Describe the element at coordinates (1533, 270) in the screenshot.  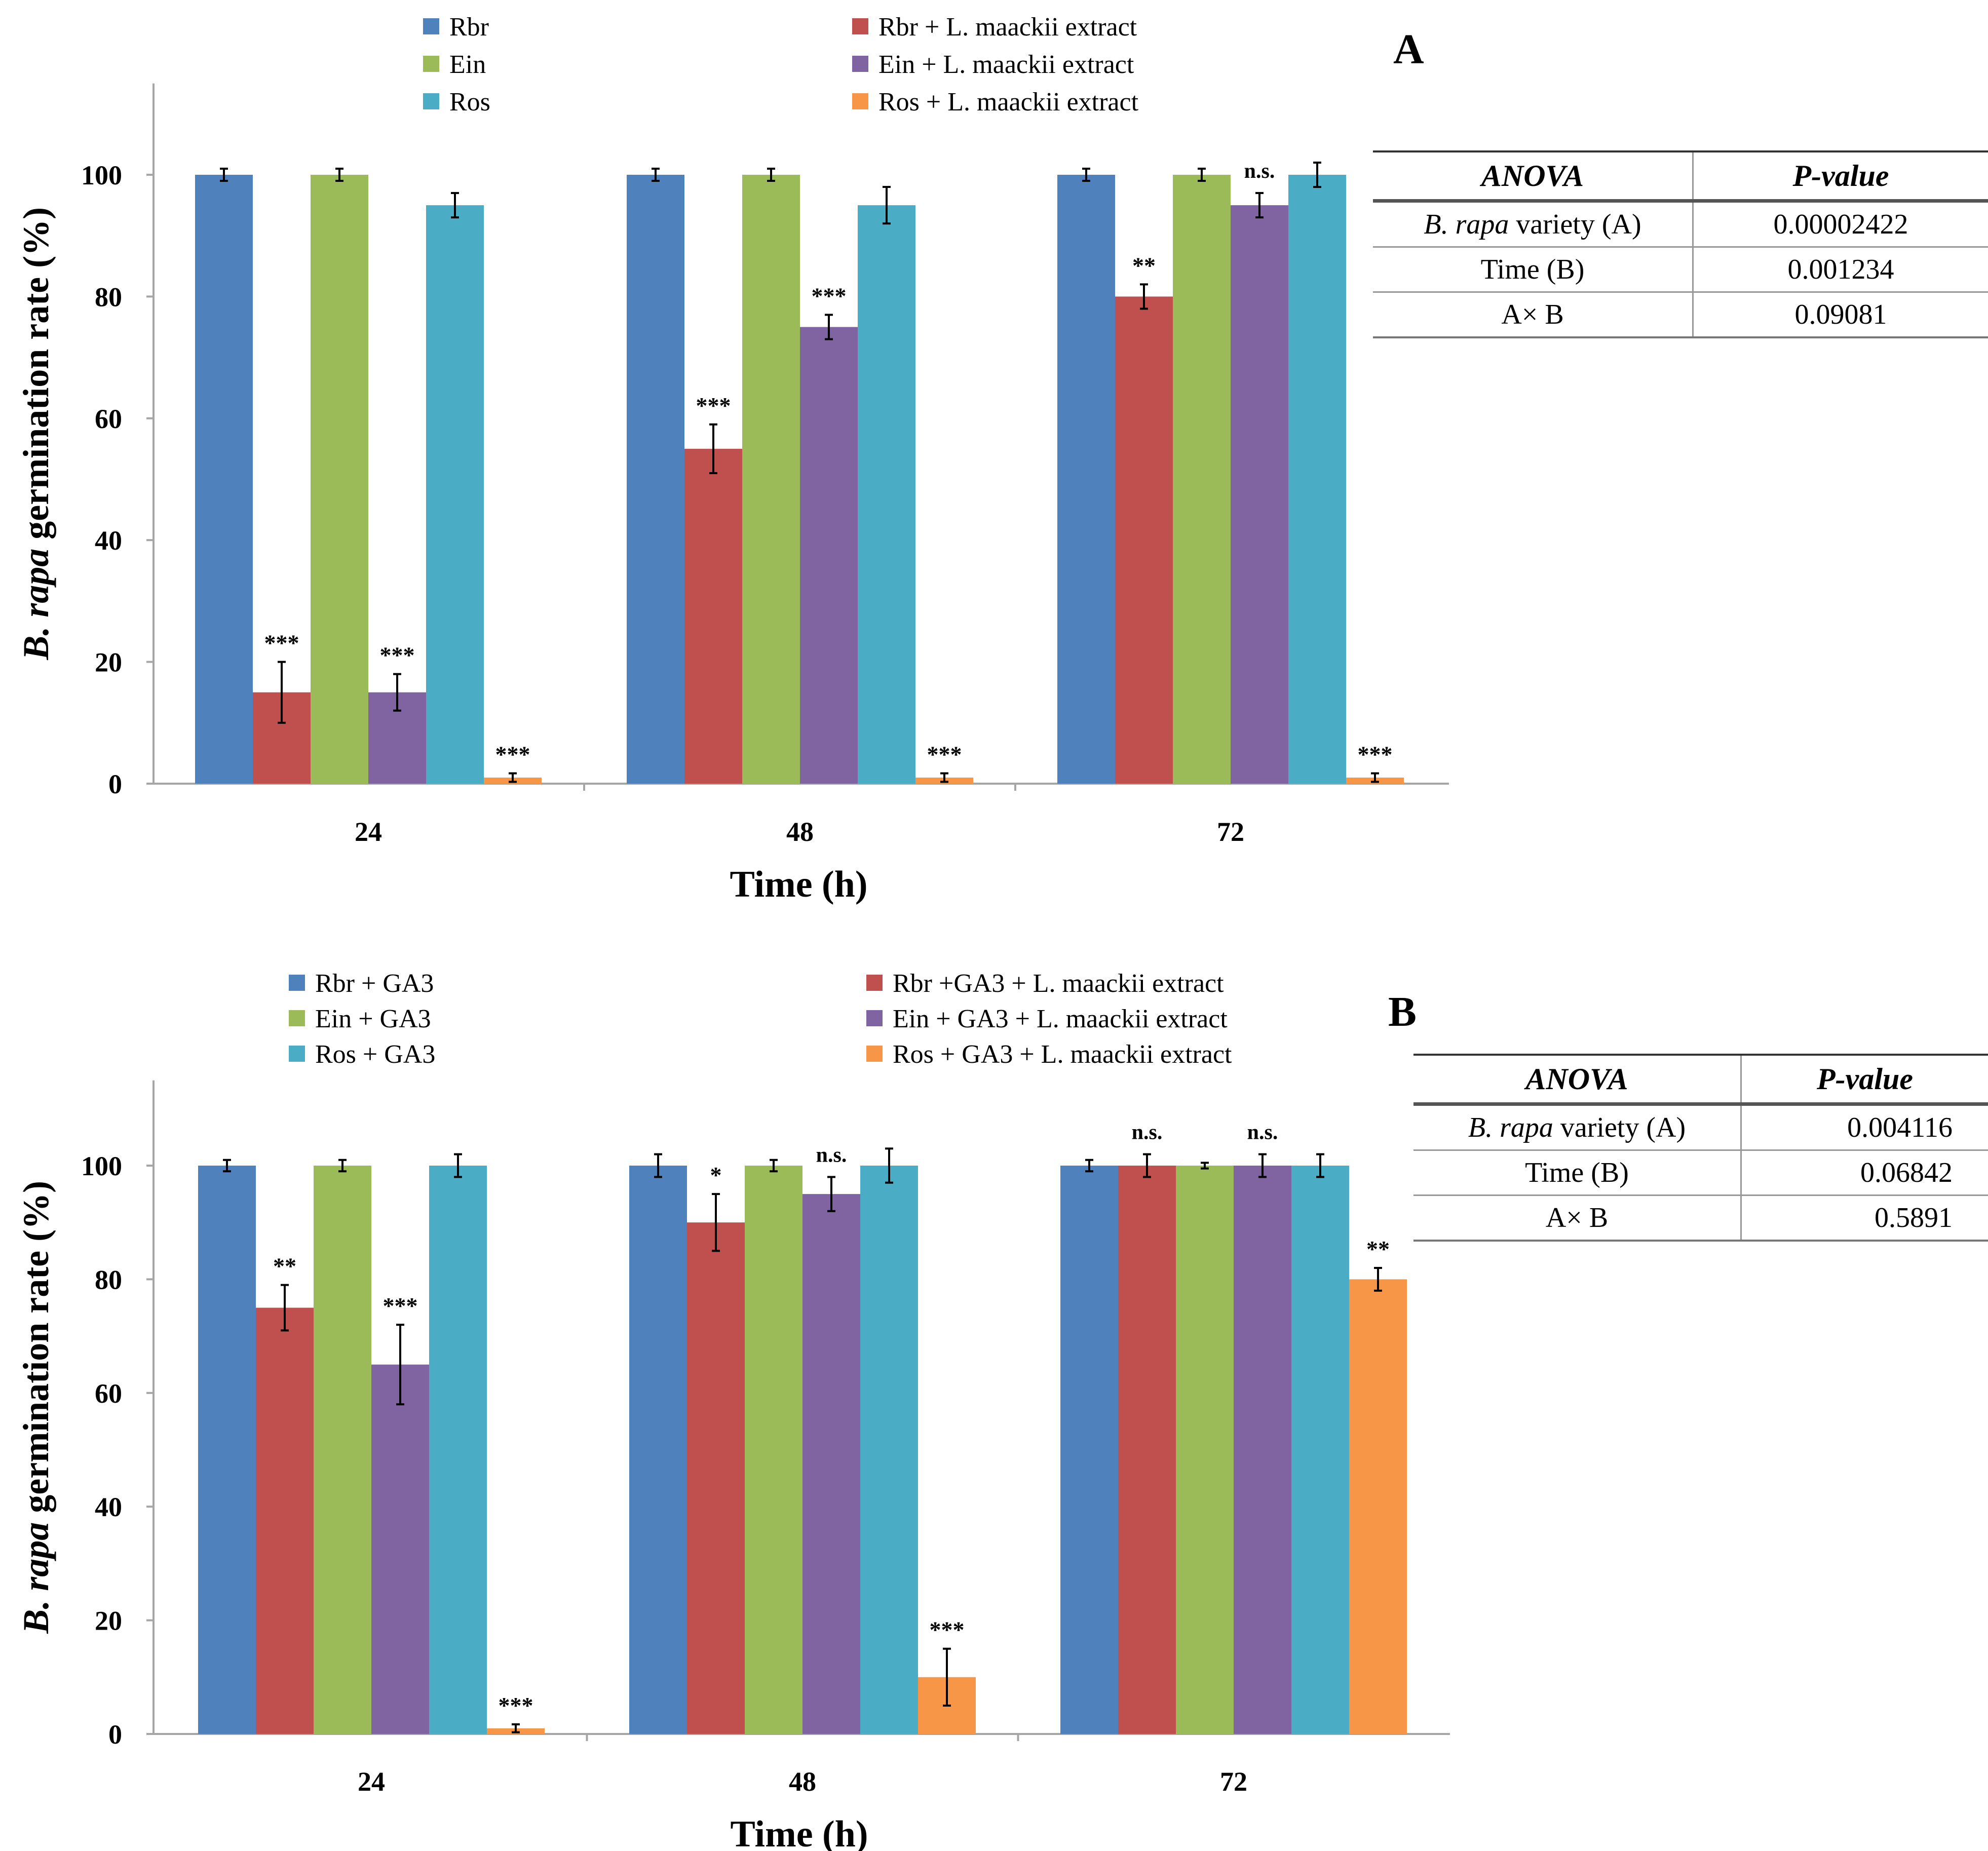
I see `anova-row-time: Time (B)` at that location.